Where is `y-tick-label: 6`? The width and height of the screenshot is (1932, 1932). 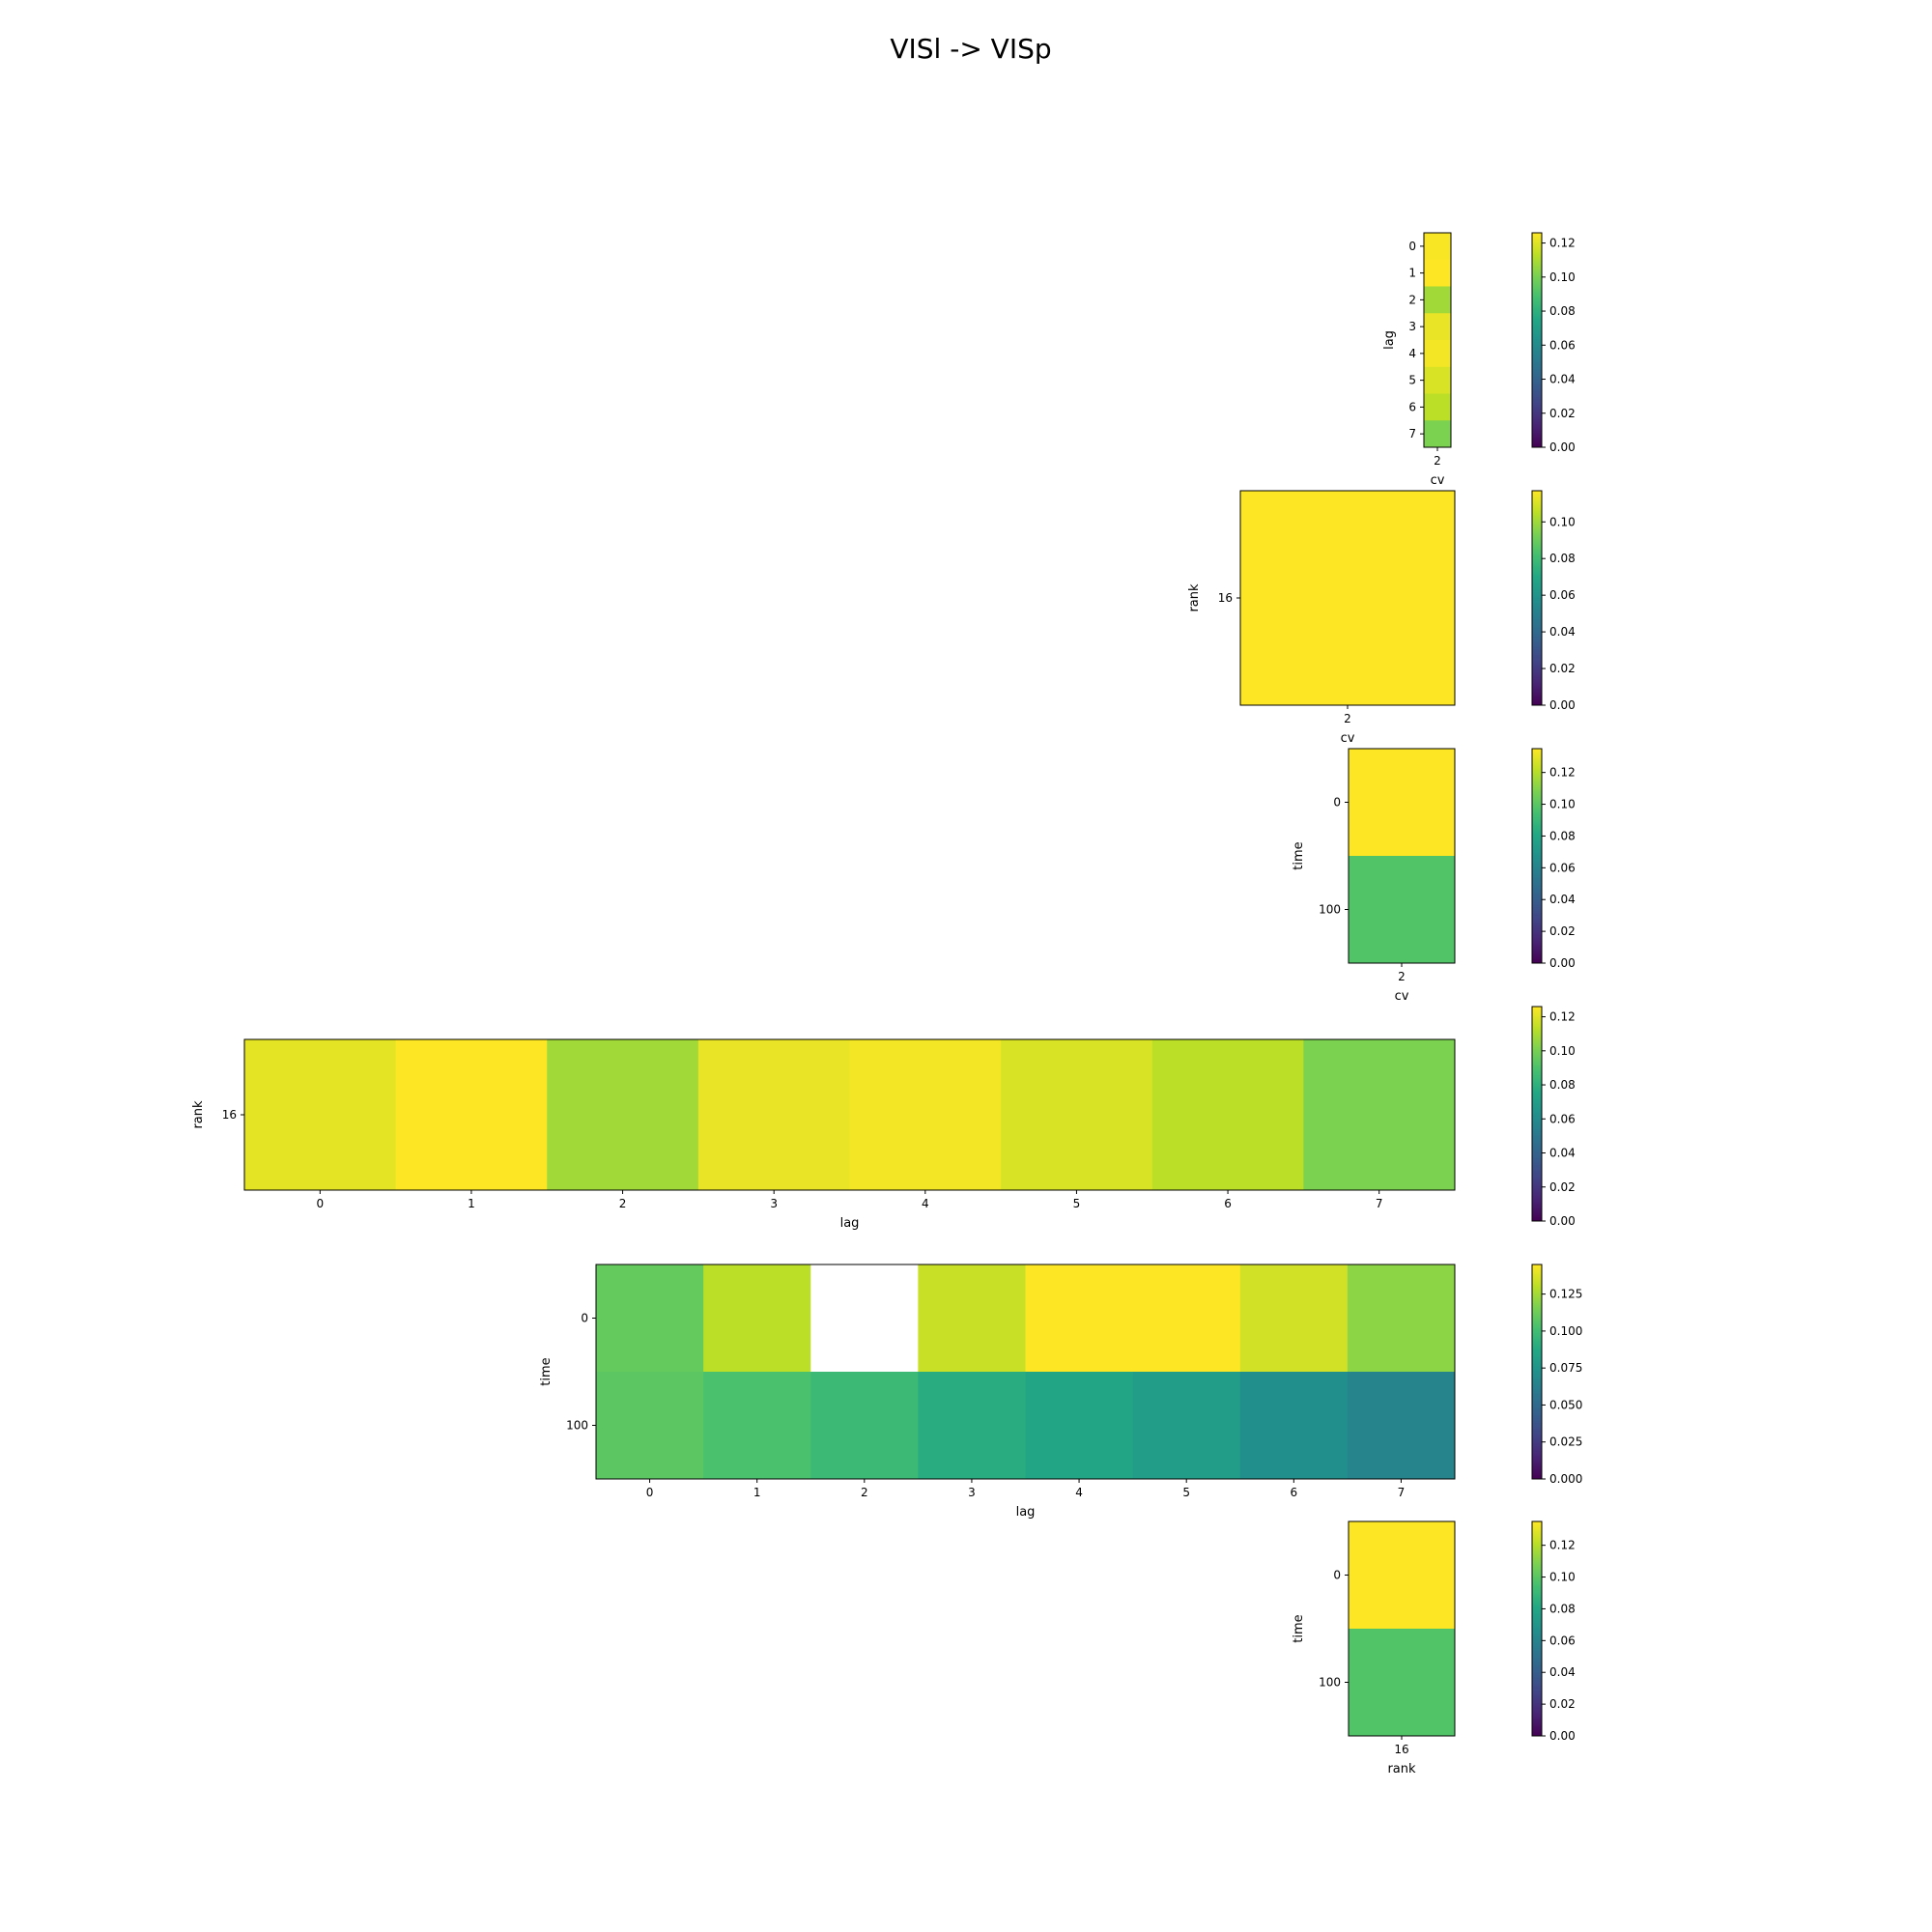
y-tick-label: 6 is located at coordinates (1412, 406).